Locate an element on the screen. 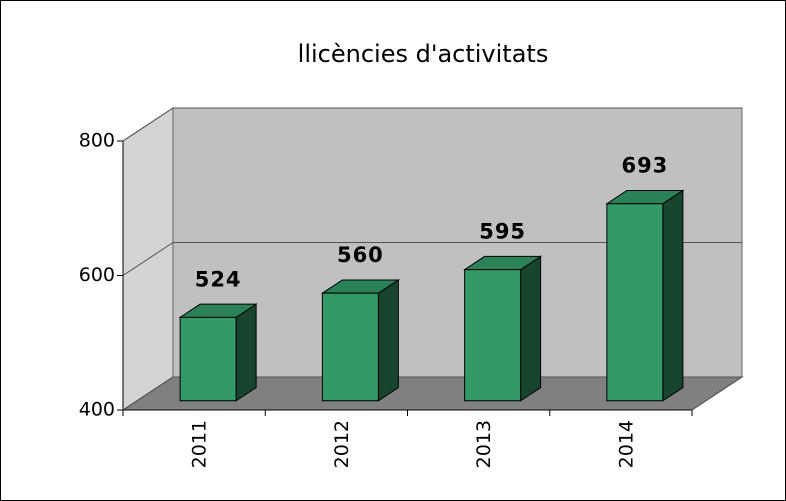 The height and width of the screenshot is (501, 786). value-label: 595 is located at coordinates (502, 232).